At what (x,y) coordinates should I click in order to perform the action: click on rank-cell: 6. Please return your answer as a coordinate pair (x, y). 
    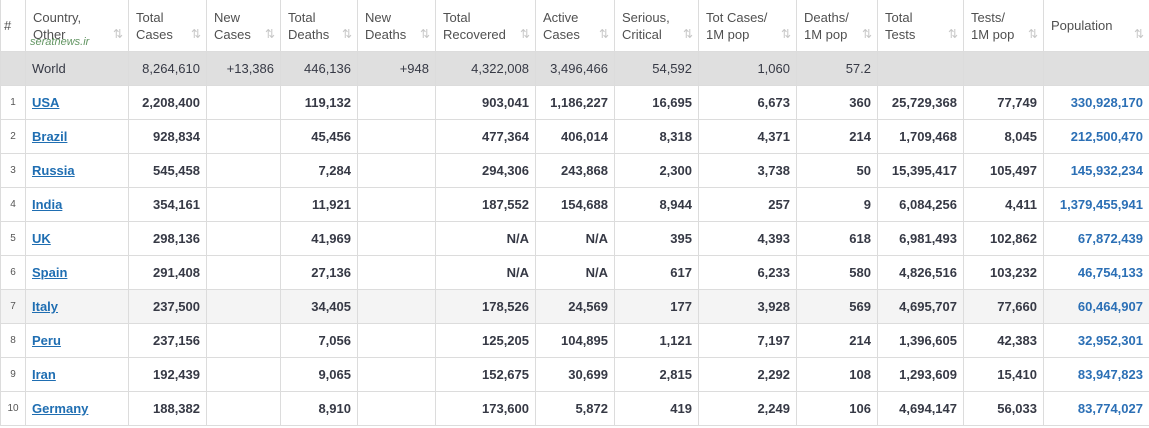
    Looking at the image, I should click on (13, 272).